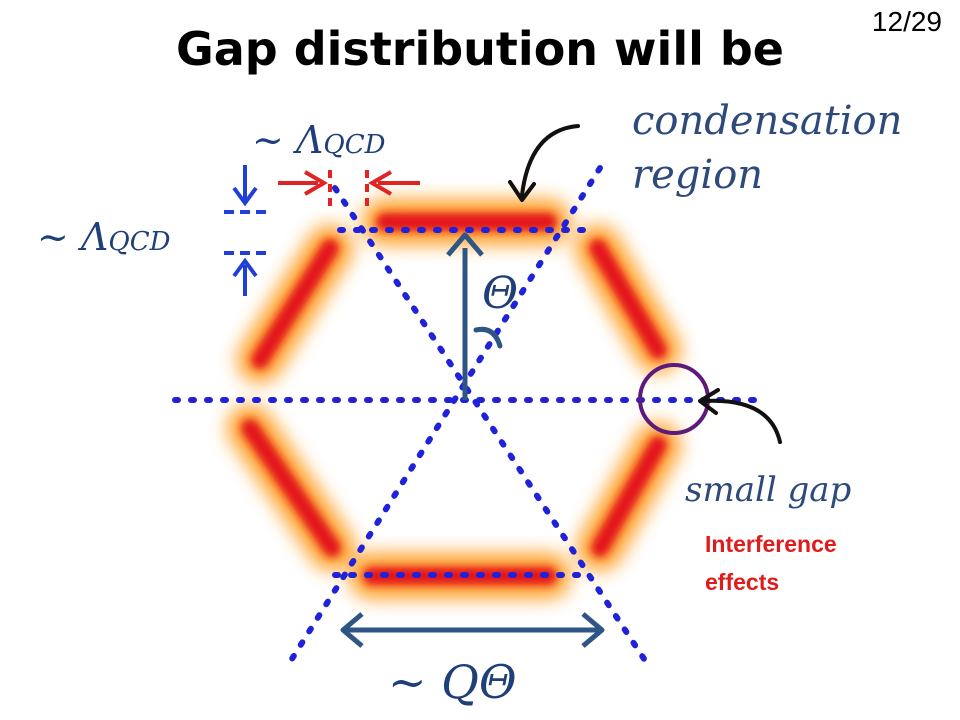  Describe the element at coordinates (500, 293) in the screenshot. I see `theta-label: Θ` at that location.